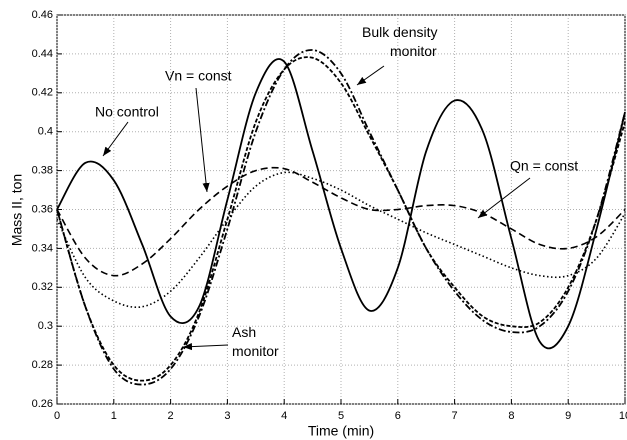 Image resolution: width=627 pixels, height=440 pixels. I want to click on y-tick-label: 0.32, so click(42, 287).